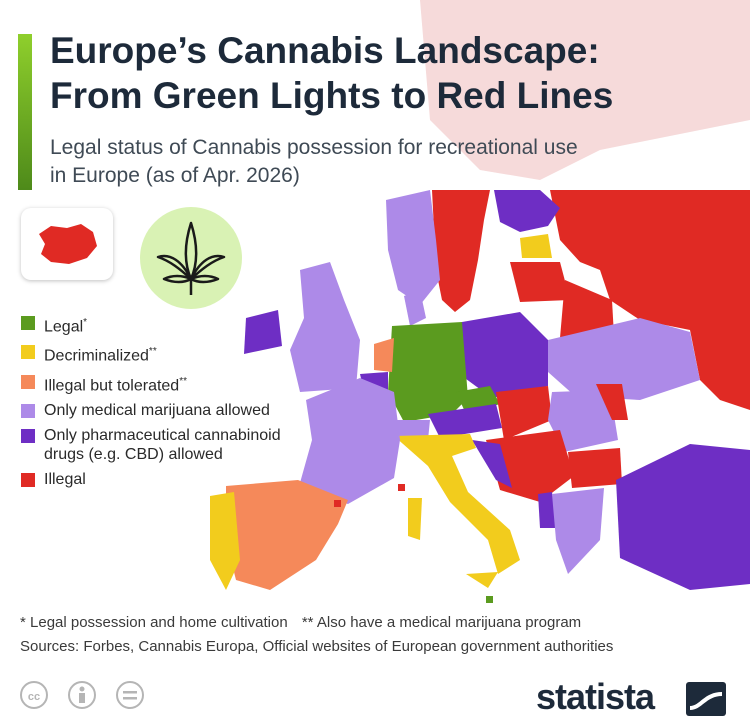  What do you see at coordinates (441, 622) in the screenshot?
I see `footnote-decriminalized: ** Also have a medical marijuana program` at bounding box center [441, 622].